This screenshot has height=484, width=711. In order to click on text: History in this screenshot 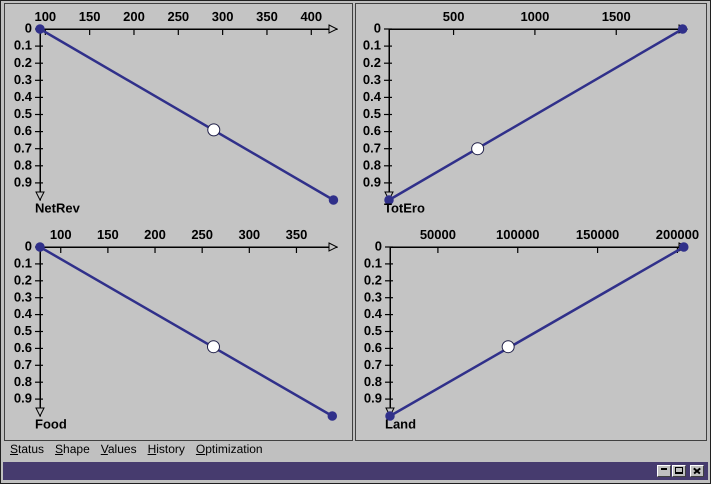, I will do `click(166, 449)`.